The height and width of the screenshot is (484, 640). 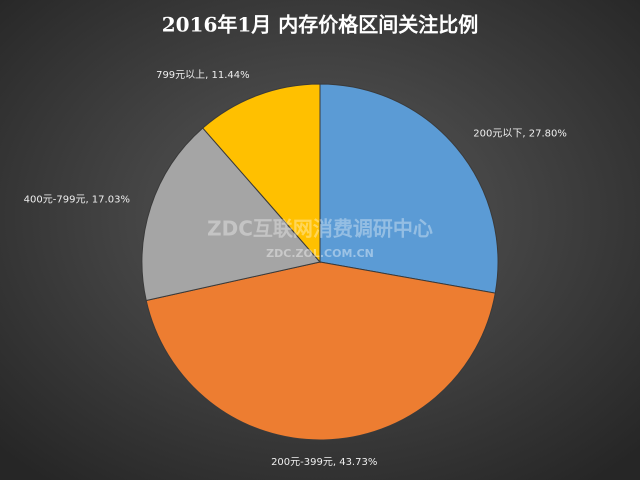 I want to click on data-label: 200元以下, 27.80%, so click(x=520, y=134).